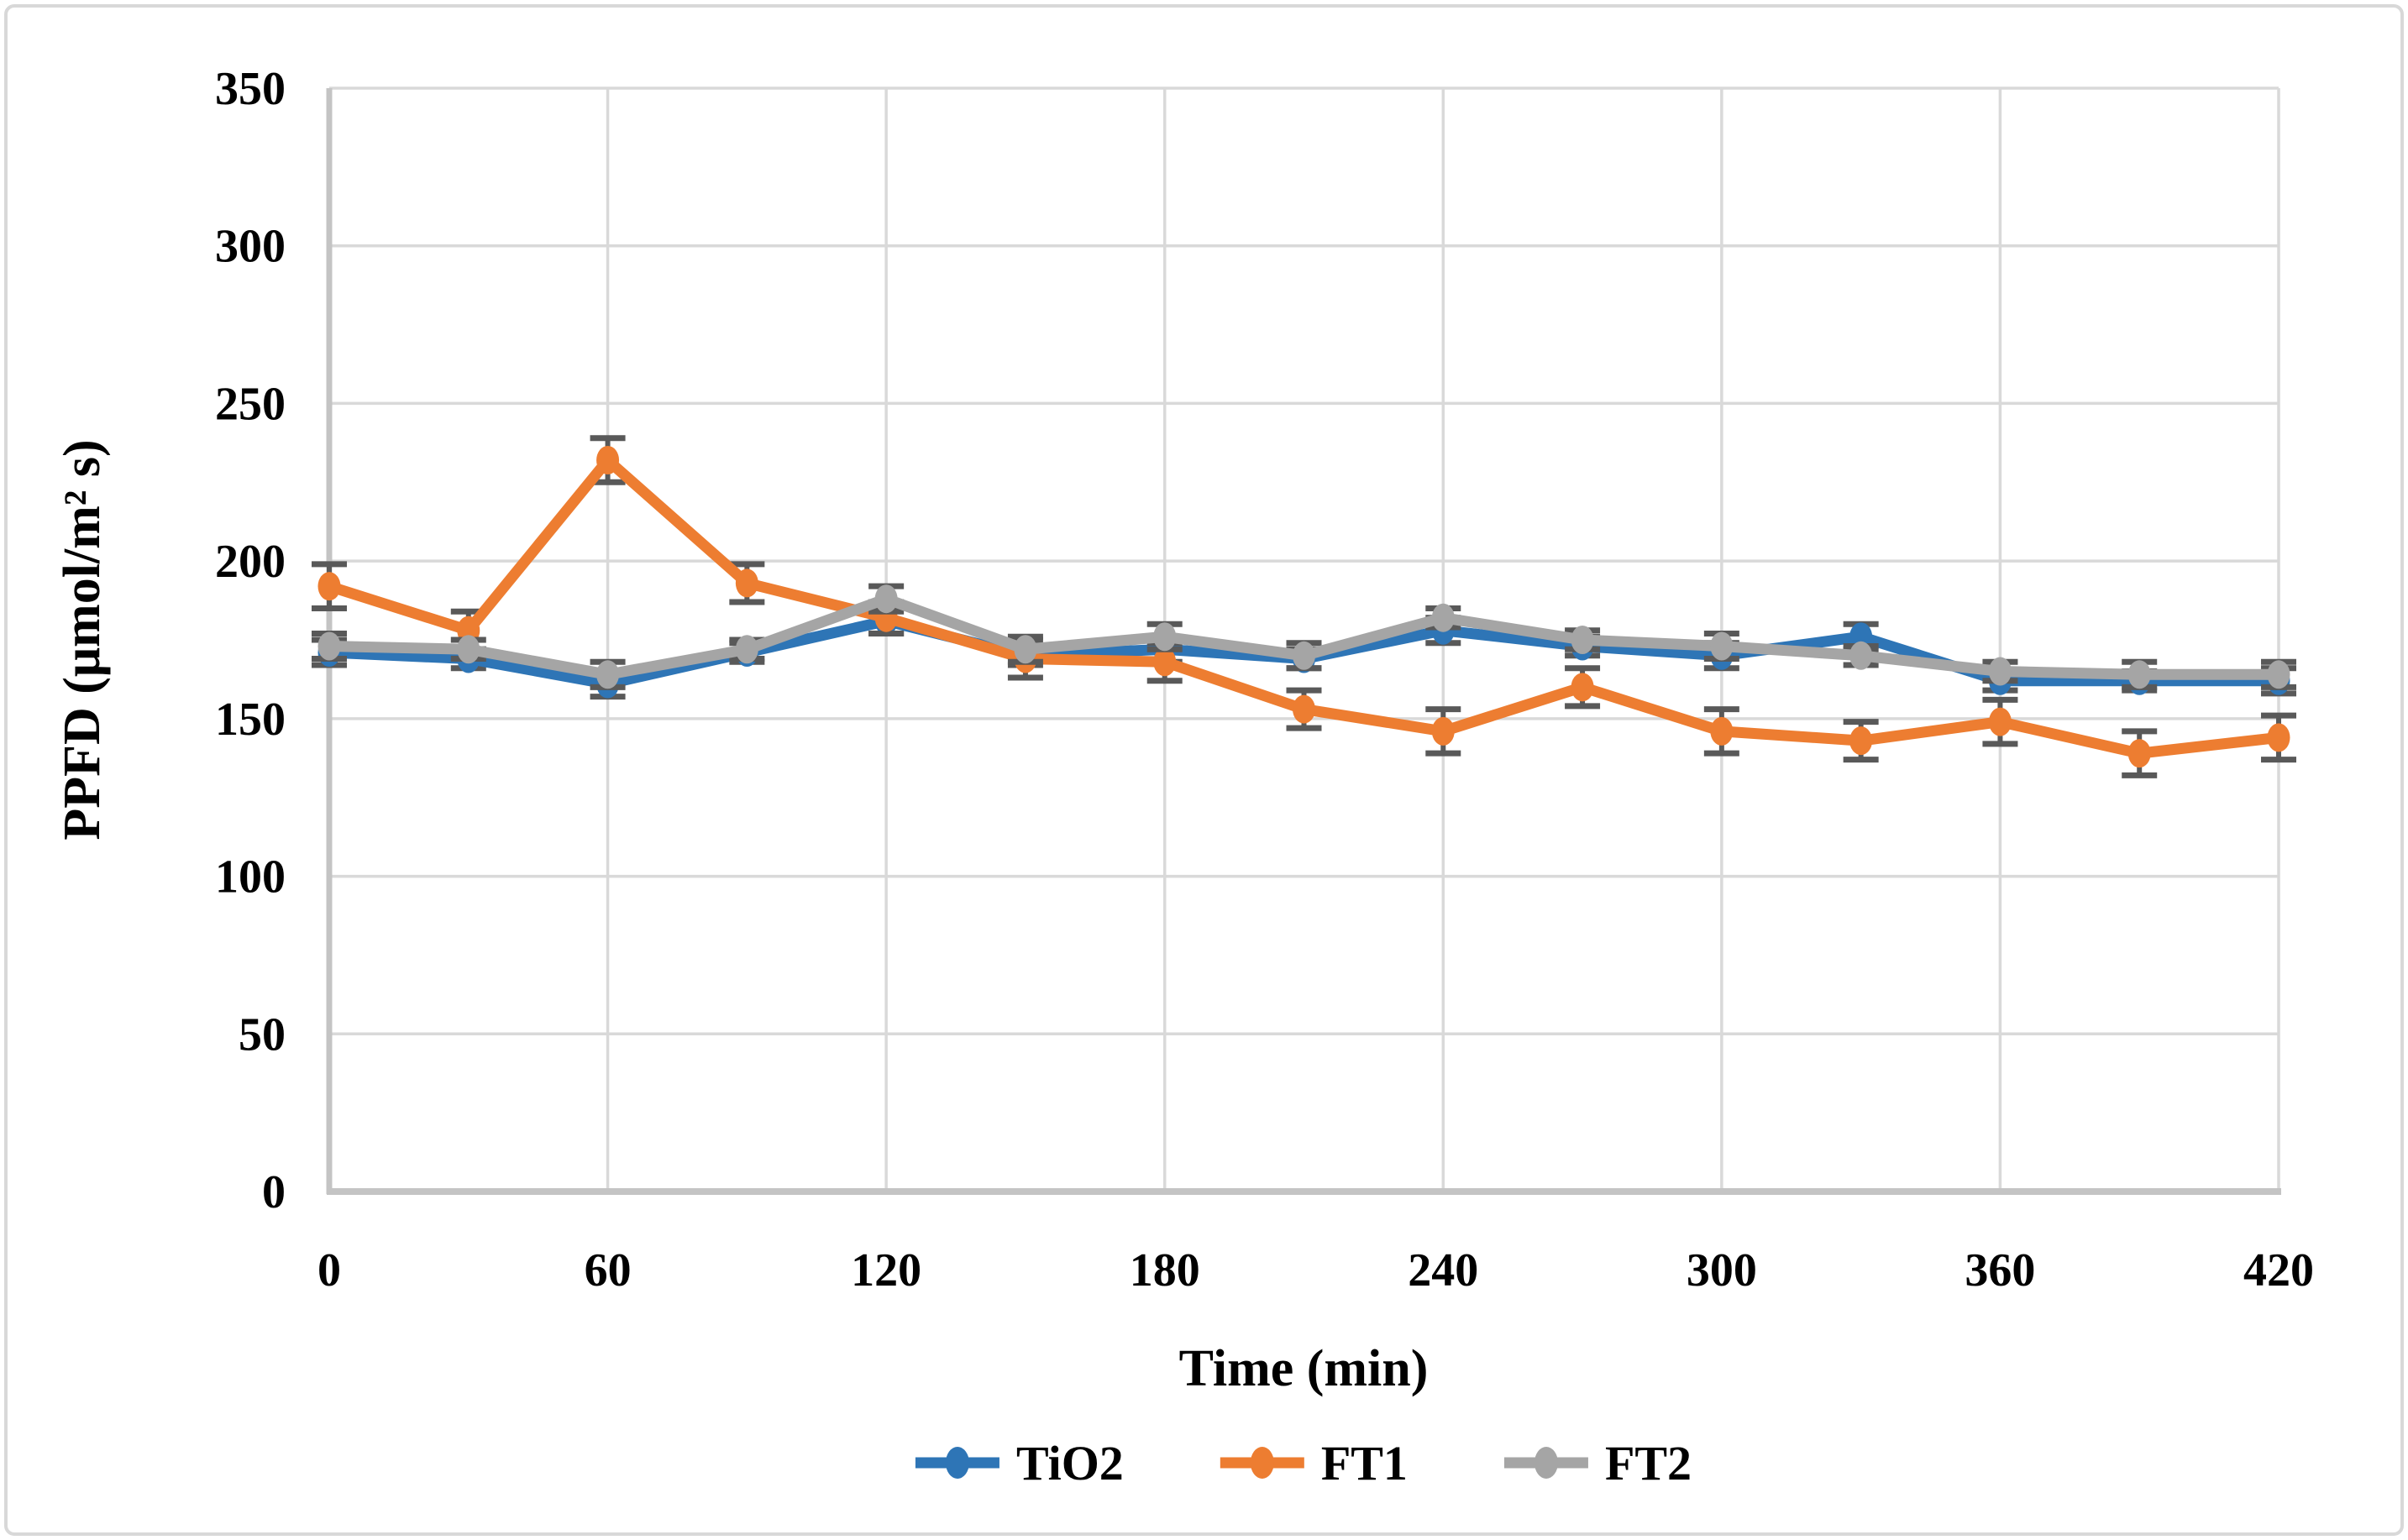  Describe the element at coordinates (1443, 1270) in the screenshot. I see `x-tick-label: 240` at that location.